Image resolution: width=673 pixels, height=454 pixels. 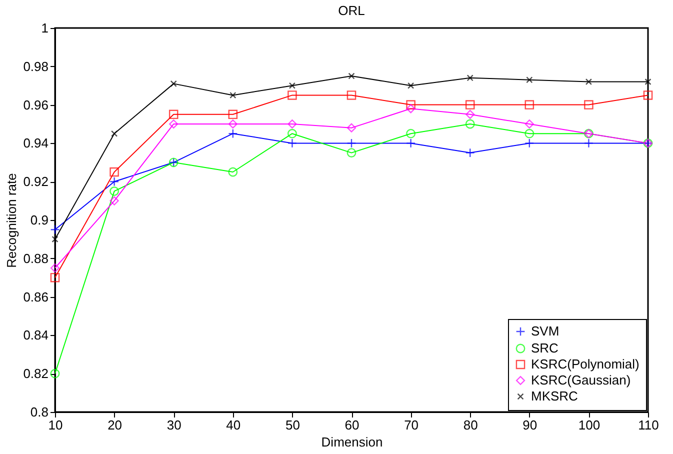 What do you see at coordinates (292, 425) in the screenshot?
I see `x-tick-label: 50` at bounding box center [292, 425].